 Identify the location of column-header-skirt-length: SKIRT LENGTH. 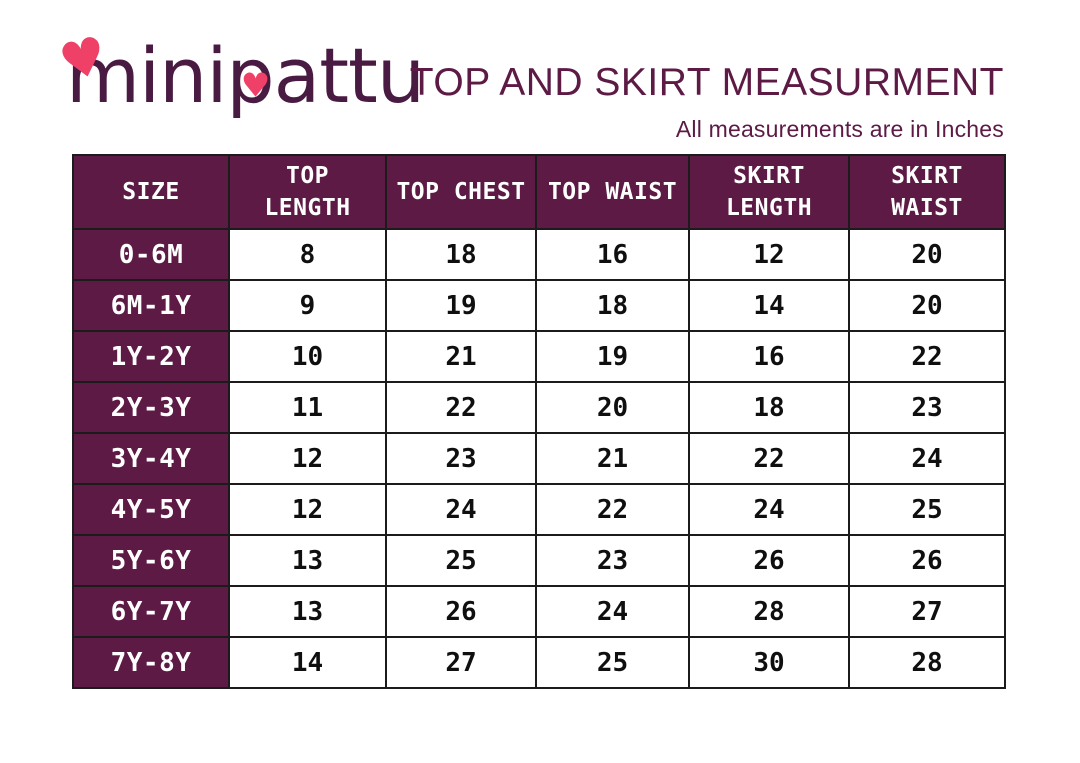
(769, 192).